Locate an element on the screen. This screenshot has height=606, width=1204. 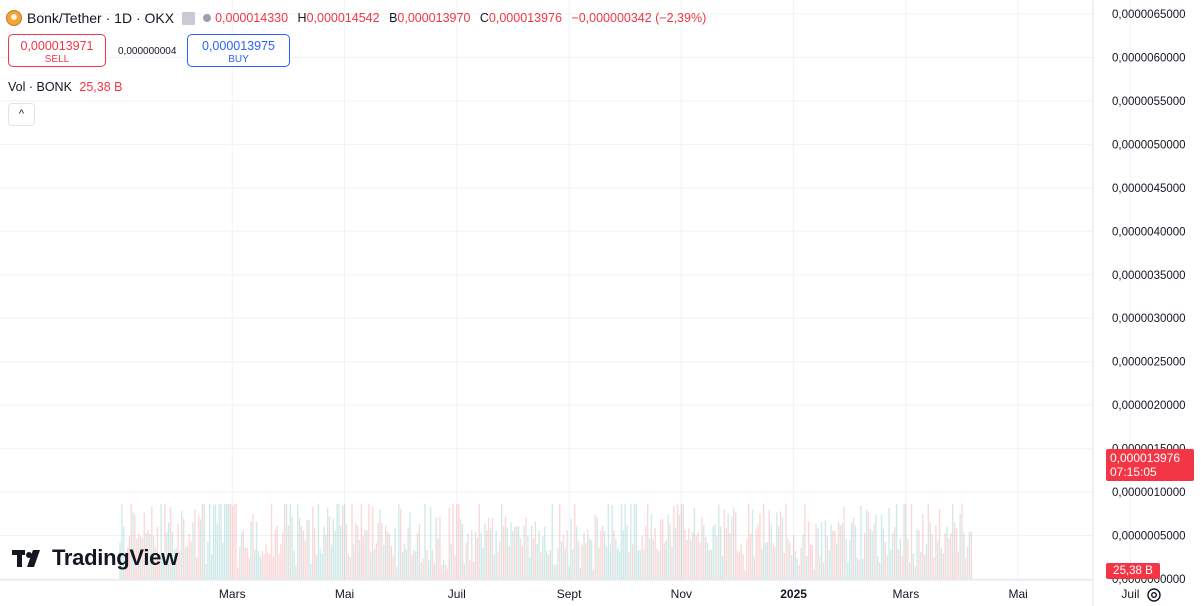
y-tick-label: 0,0000045000 is located at coordinates (1149, 189).